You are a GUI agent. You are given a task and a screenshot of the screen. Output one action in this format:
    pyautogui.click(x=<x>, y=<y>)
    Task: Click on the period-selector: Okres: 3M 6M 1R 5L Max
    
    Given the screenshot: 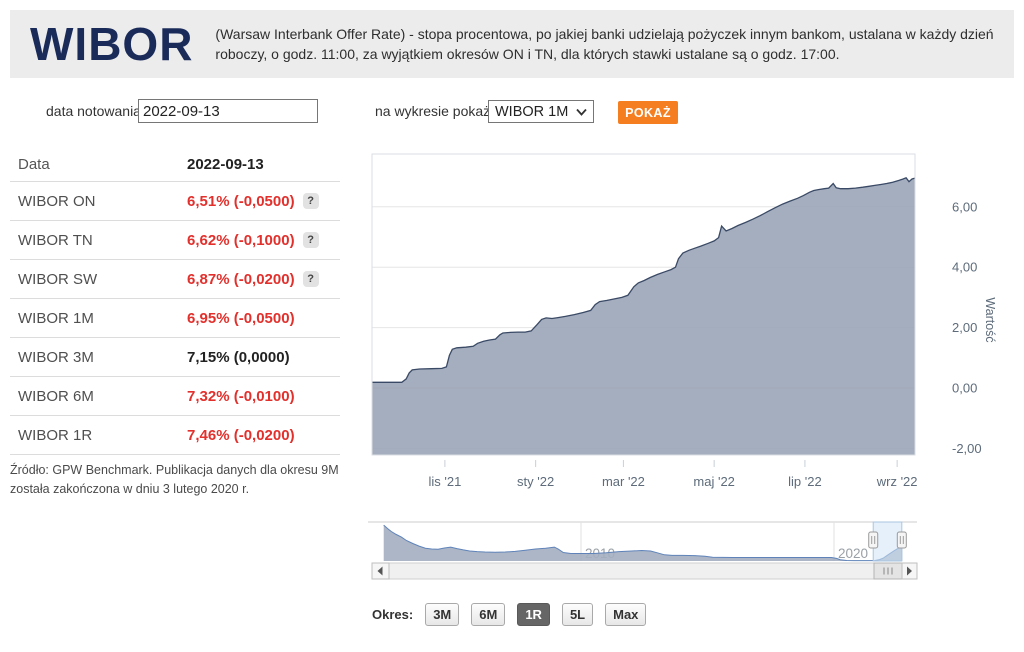 What is the action you would take?
    pyautogui.click(x=515, y=614)
    